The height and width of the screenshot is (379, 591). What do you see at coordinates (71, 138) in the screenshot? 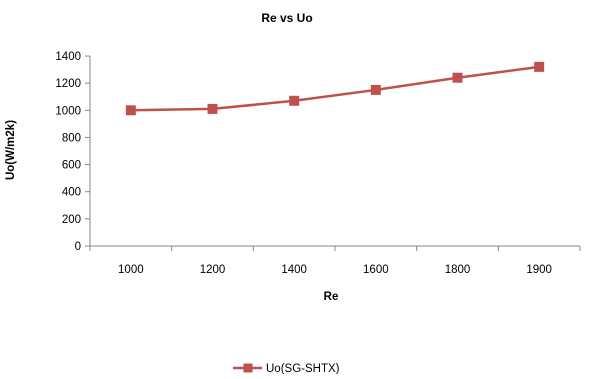
I see `y-tick-label: 800` at bounding box center [71, 138].